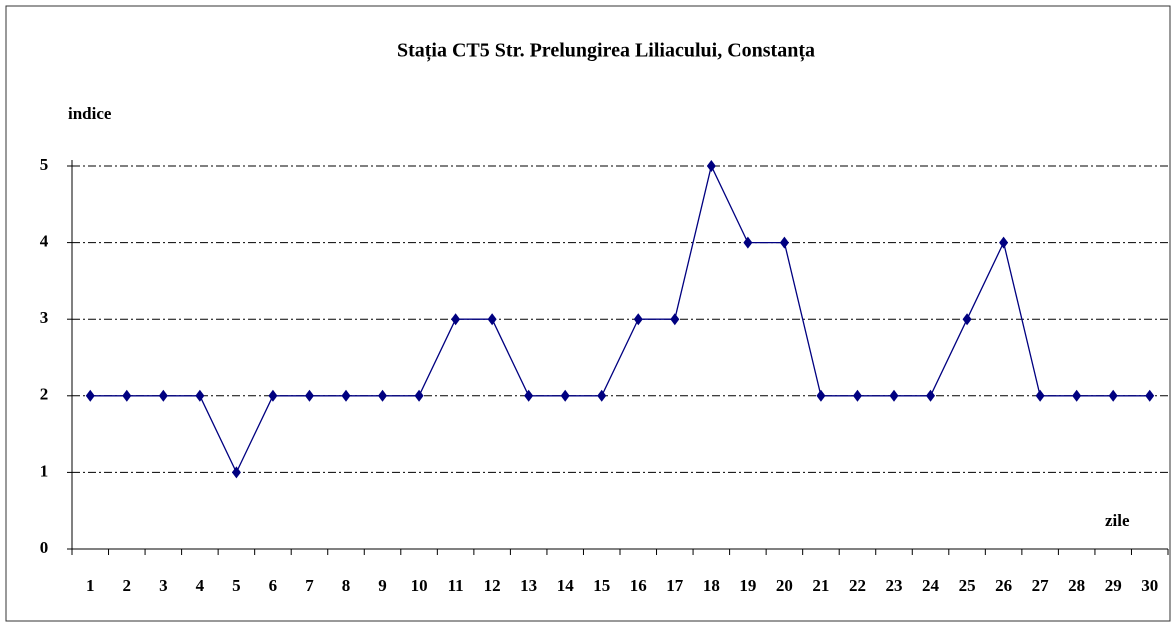 Image resolution: width=1172 pixels, height=623 pixels. Describe the element at coordinates (346, 585) in the screenshot. I see `x-tick-label: 8` at that location.